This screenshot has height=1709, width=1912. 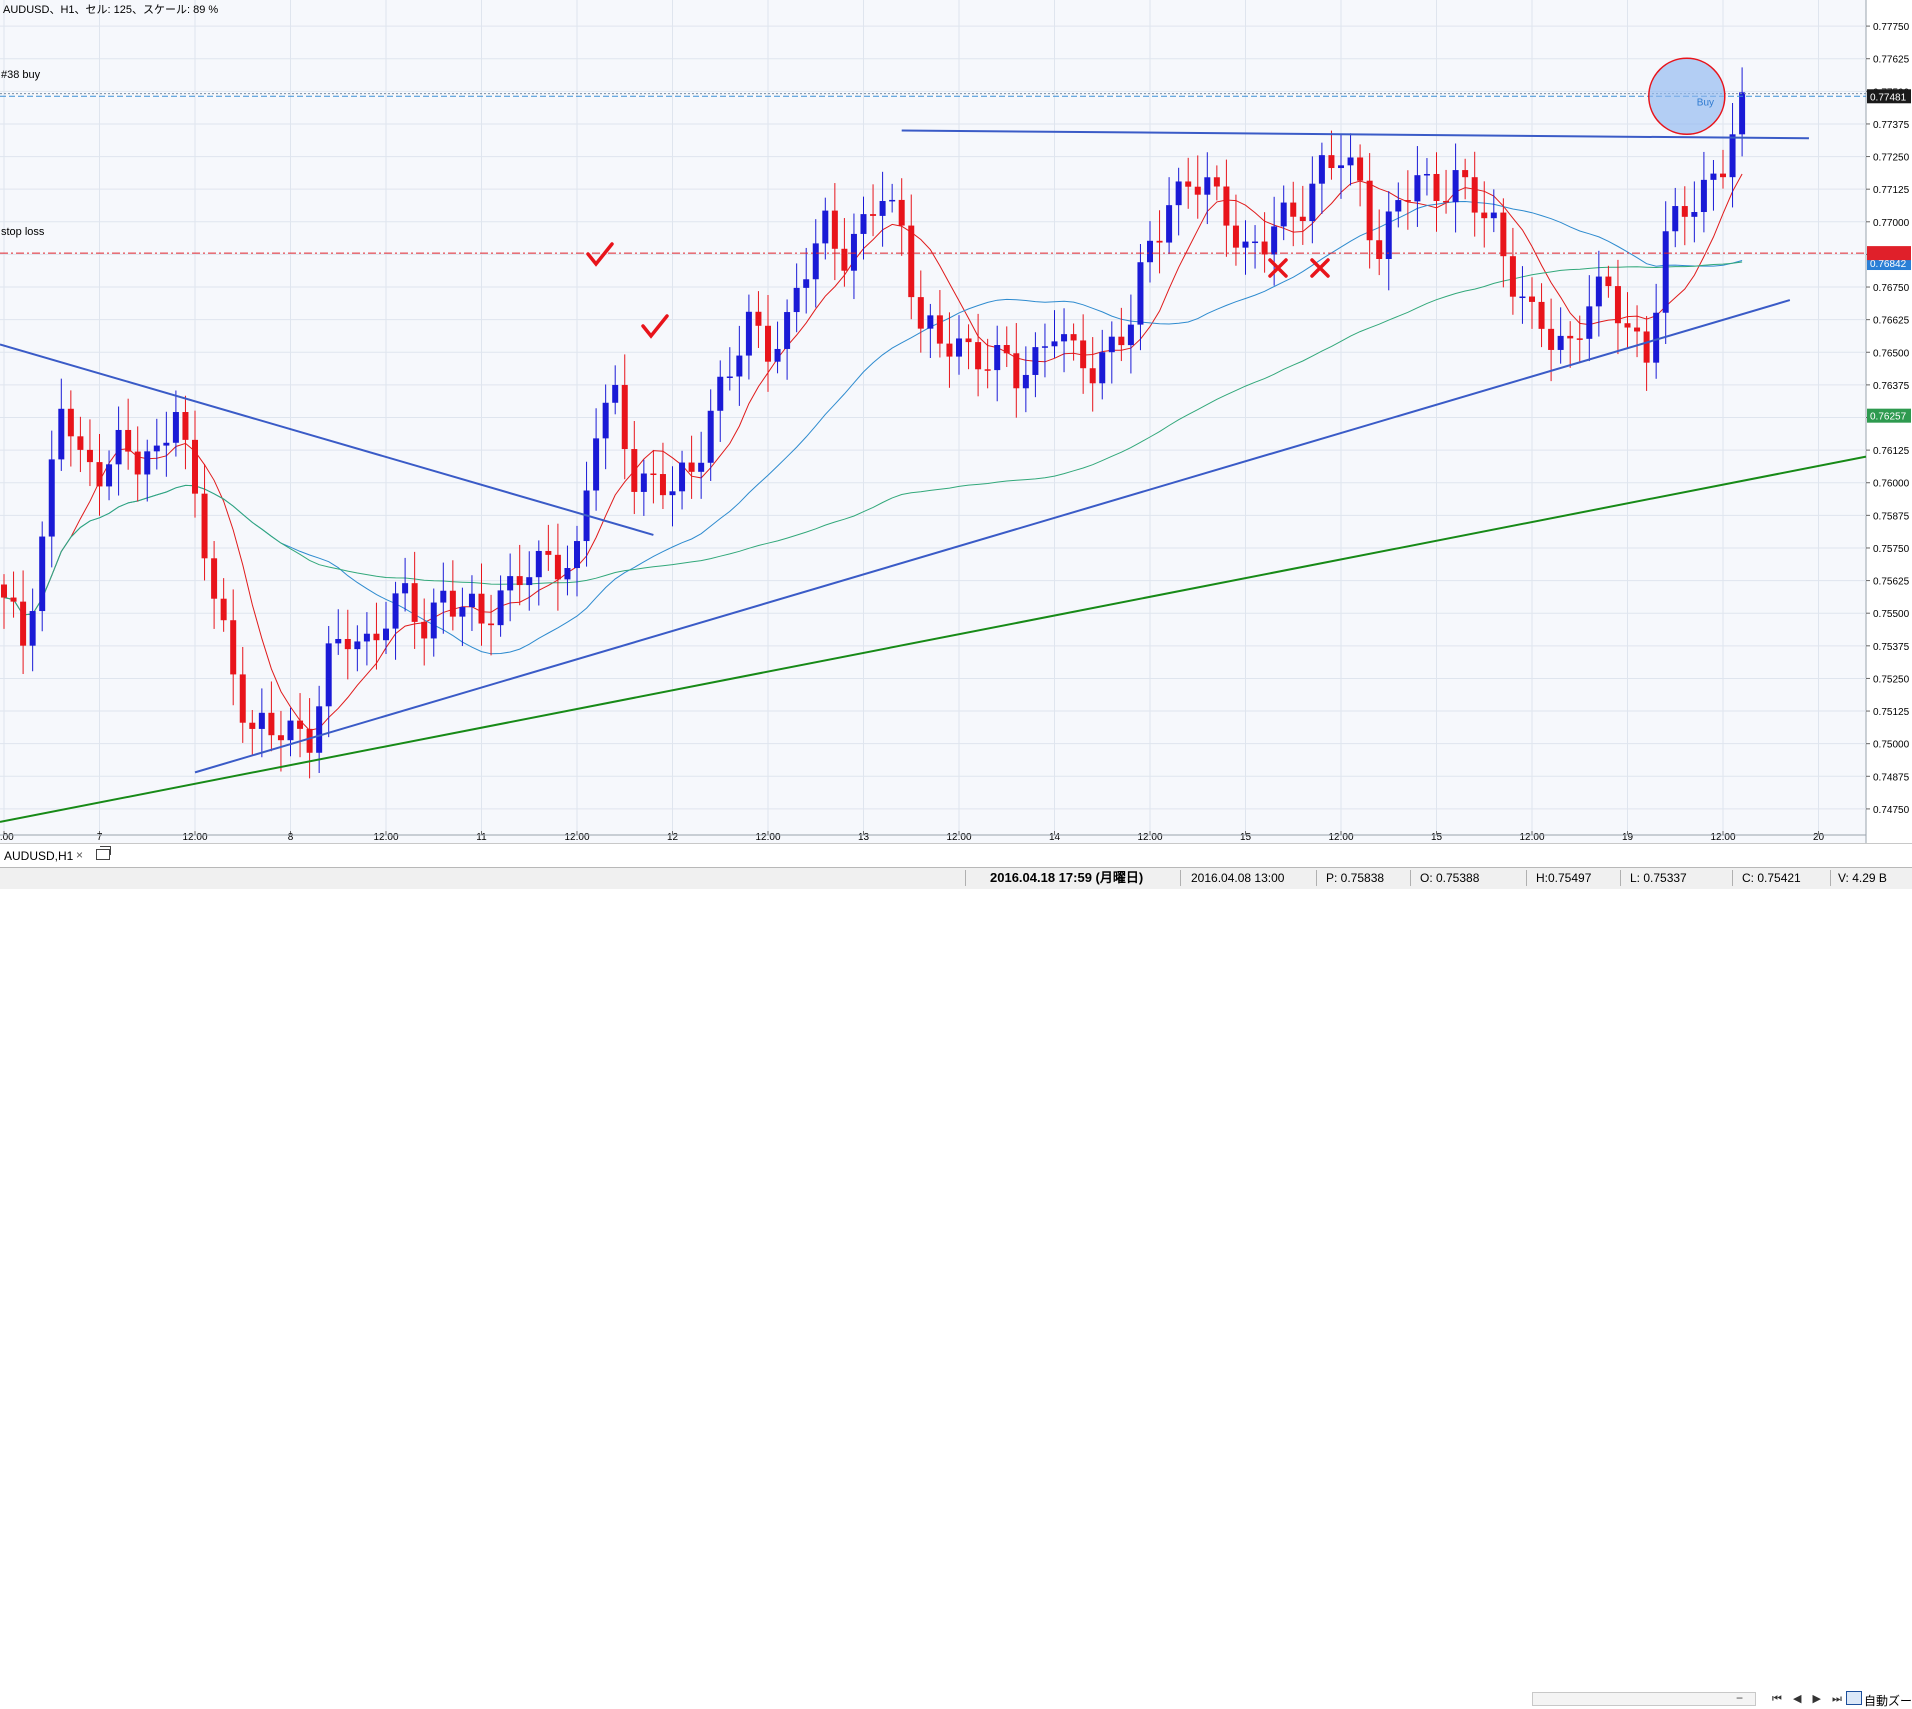 What do you see at coordinates (1644, 1699) in the screenshot?
I see `chart-scrollbar` at bounding box center [1644, 1699].